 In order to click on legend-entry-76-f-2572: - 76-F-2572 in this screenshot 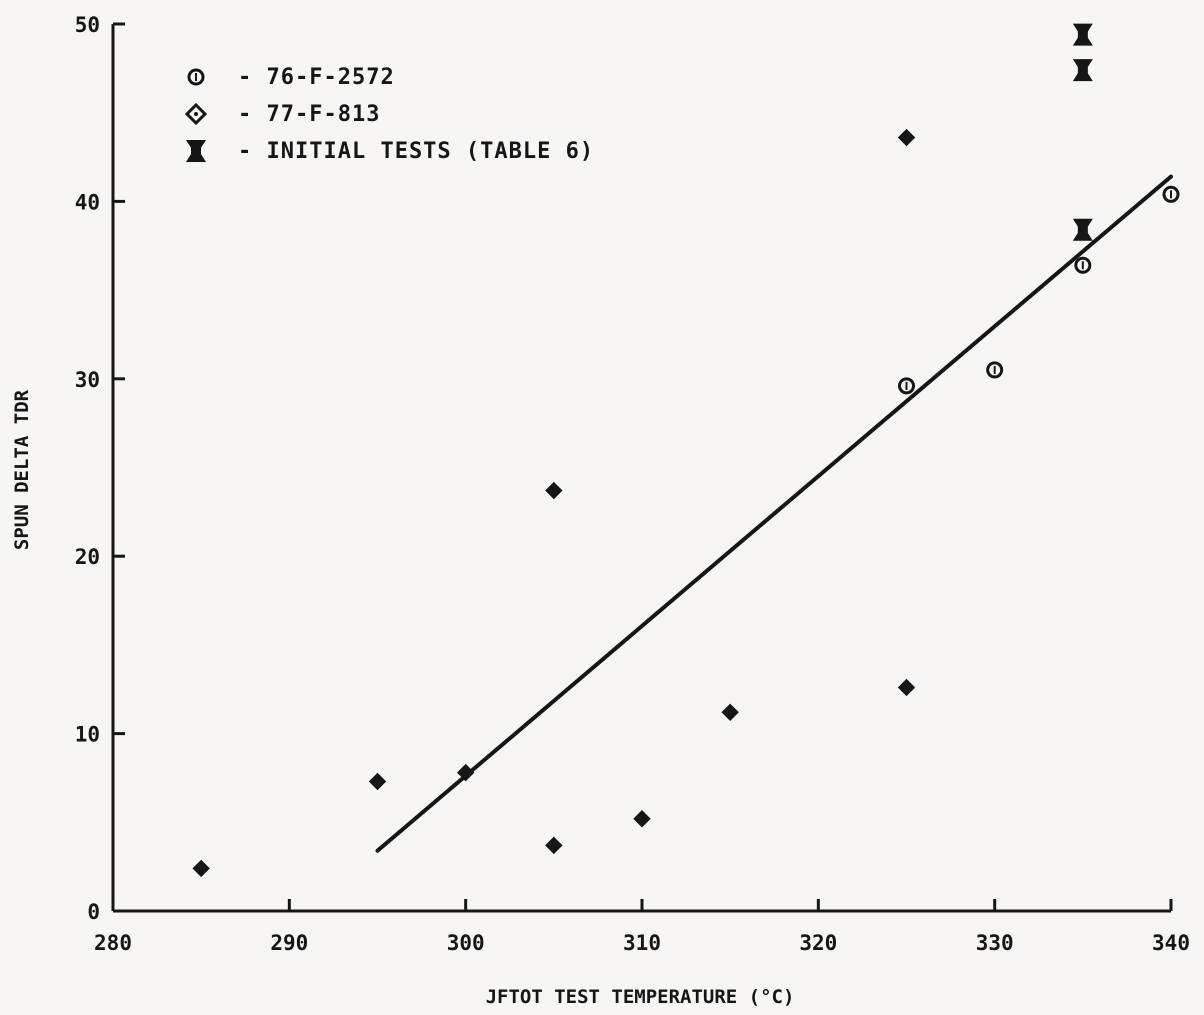, I will do `click(291, 77)`.